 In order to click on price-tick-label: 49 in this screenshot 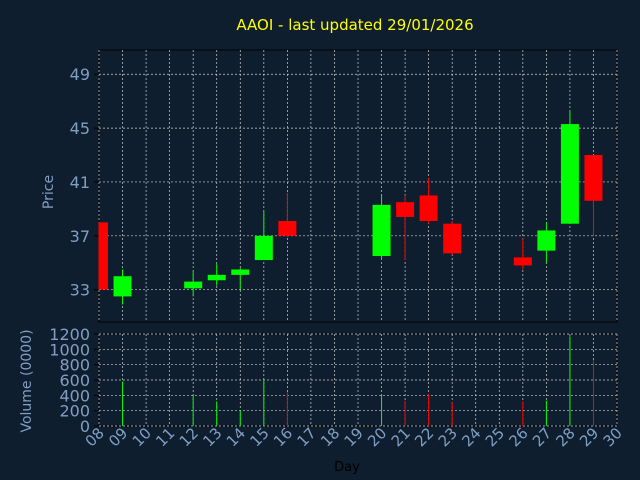, I will do `click(80, 74)`.